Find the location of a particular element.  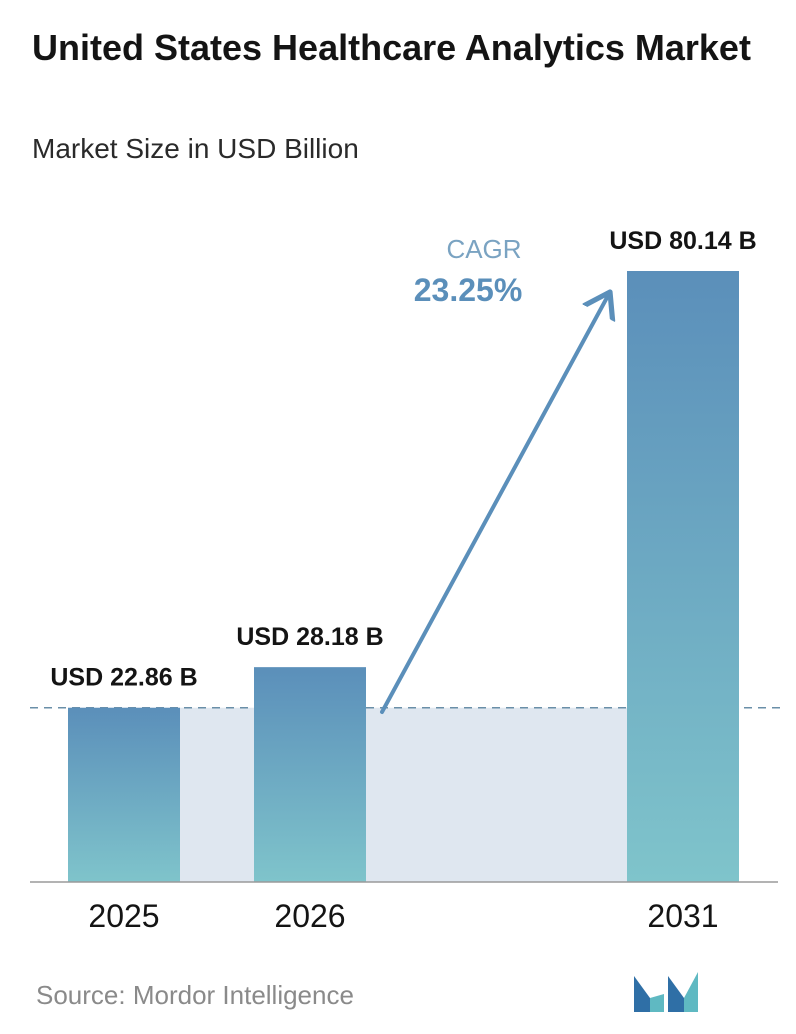

source-text: Source: Mordor Intelligence is located at coordinates (195, 995).